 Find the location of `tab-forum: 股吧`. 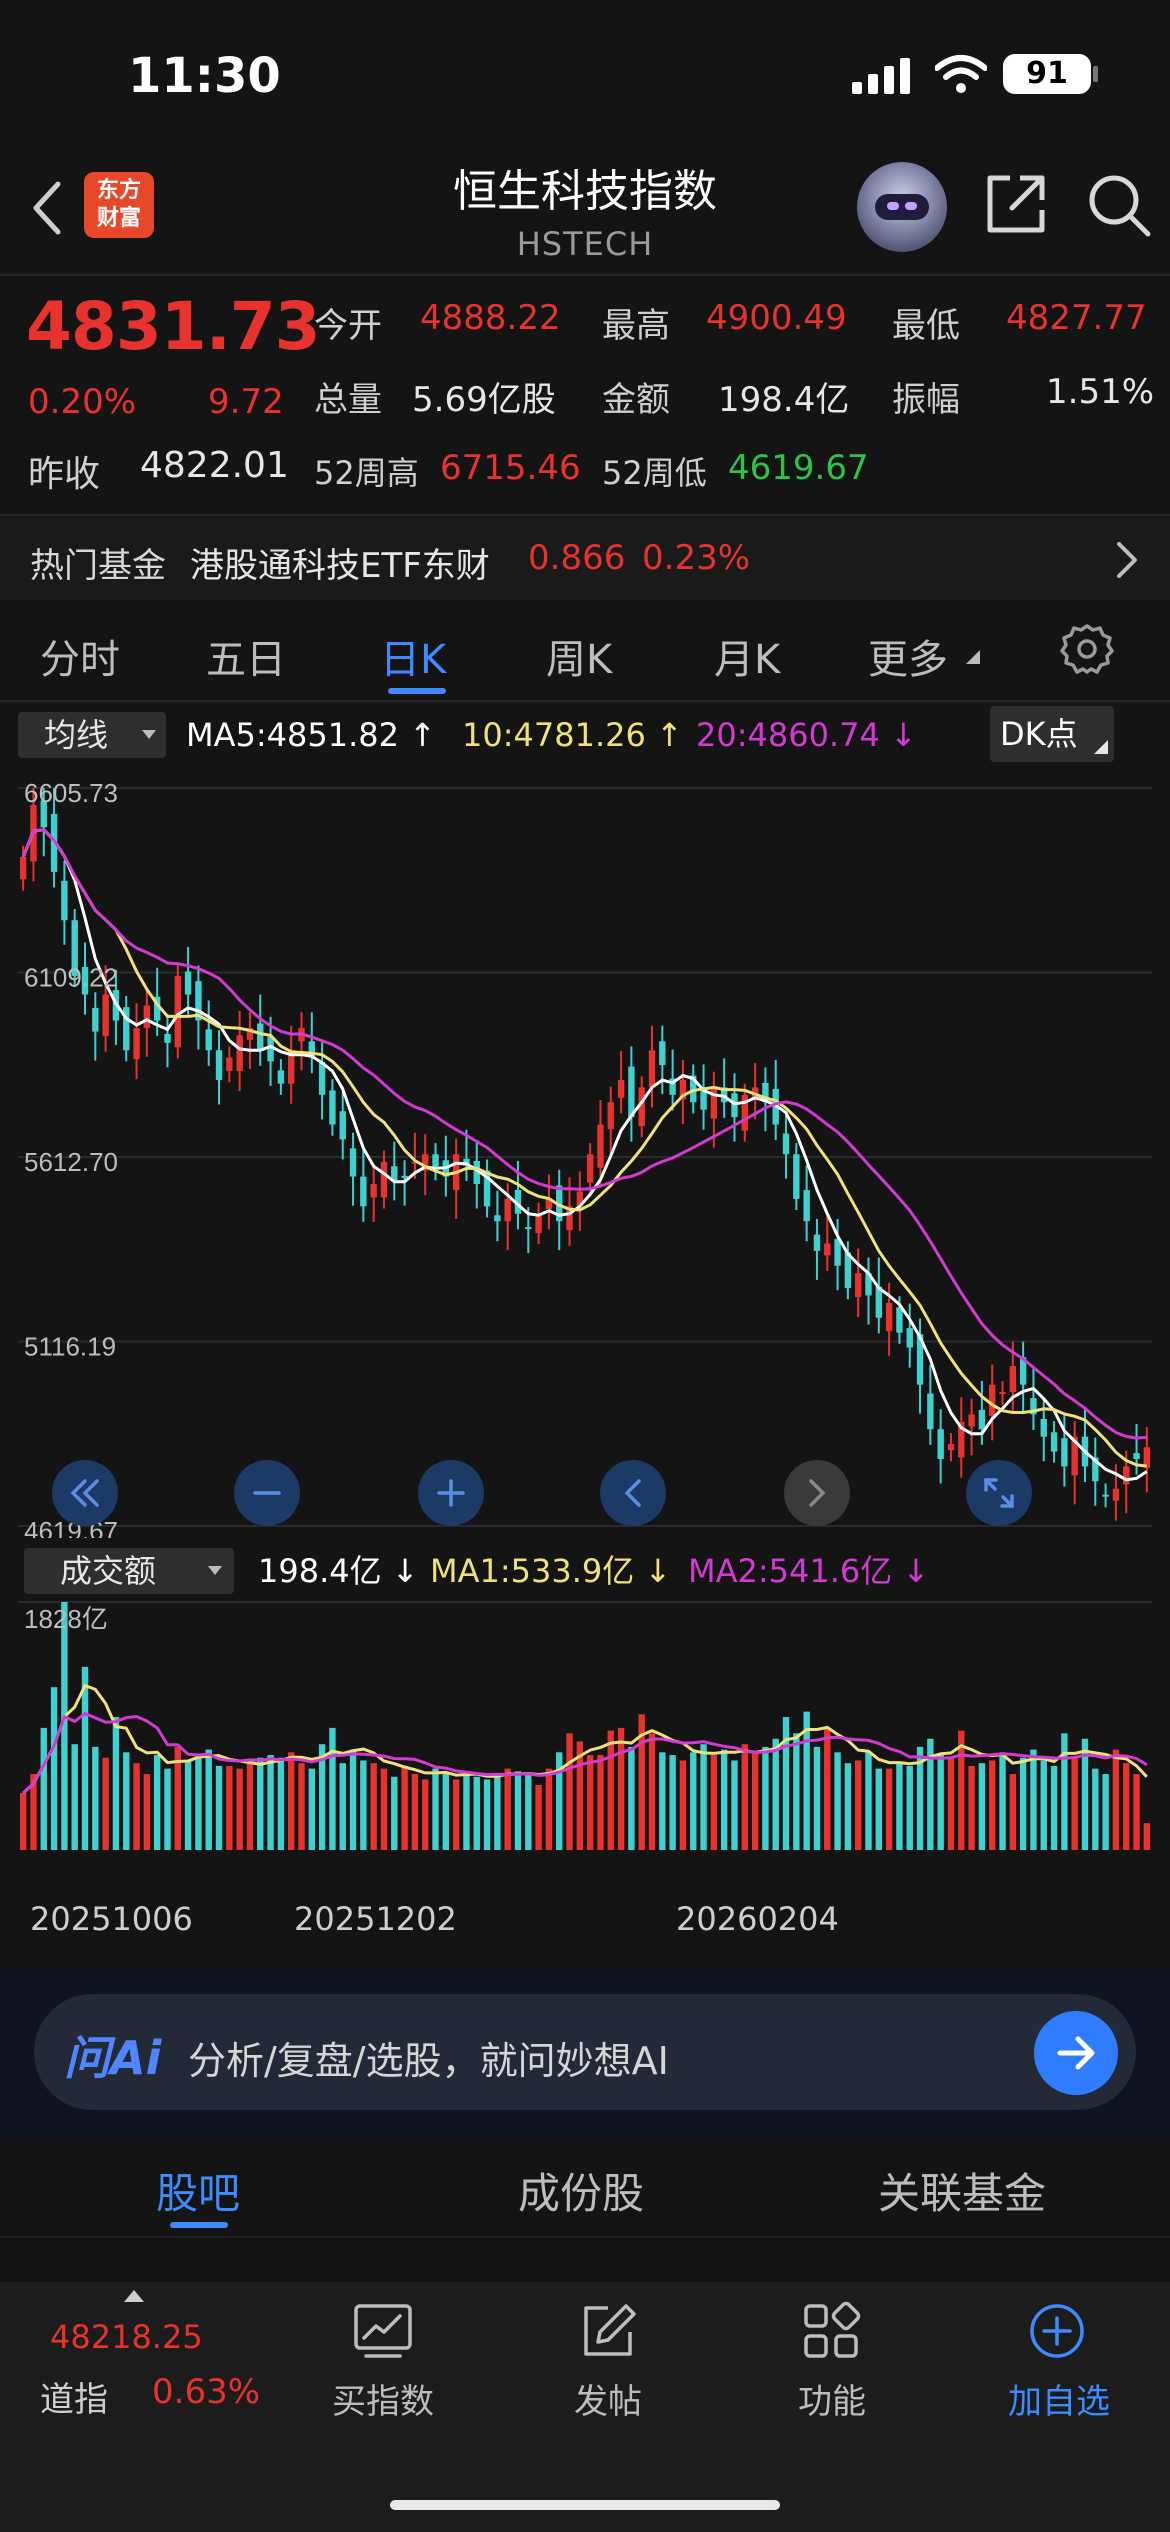

tab-forum: 股吧 is located at coordinates (198, 2193).